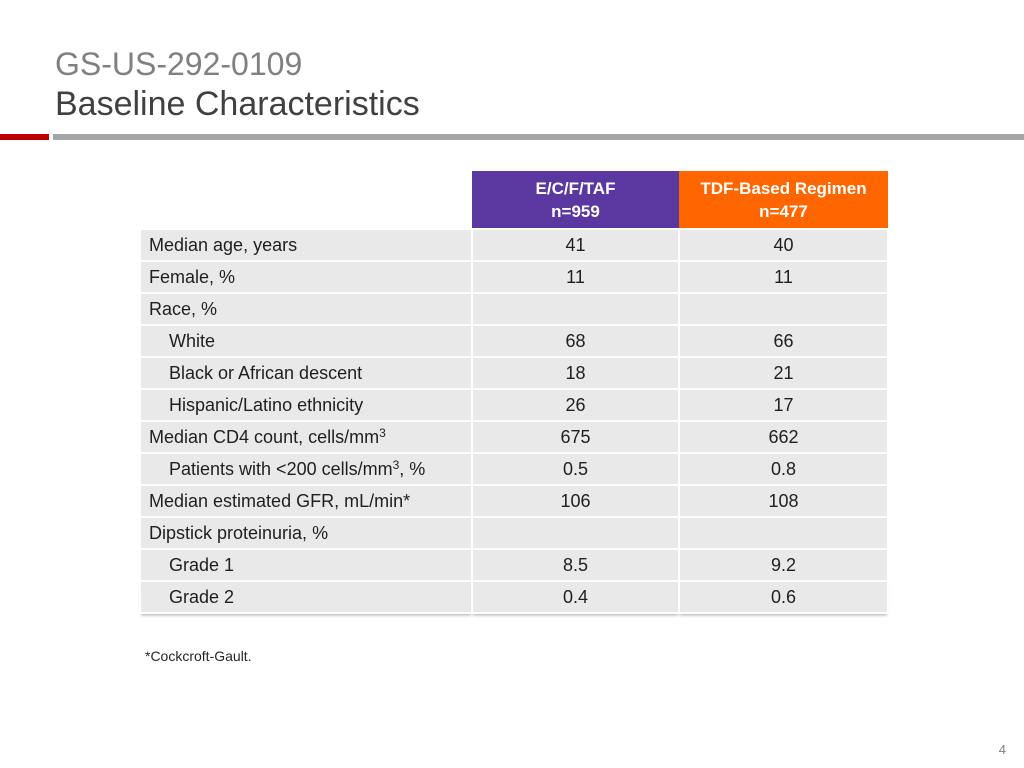 This screenshot has height=768, width=1024. I want to click on row-label-text: Hispanic/Latino ethnicity, so click(266, 404).